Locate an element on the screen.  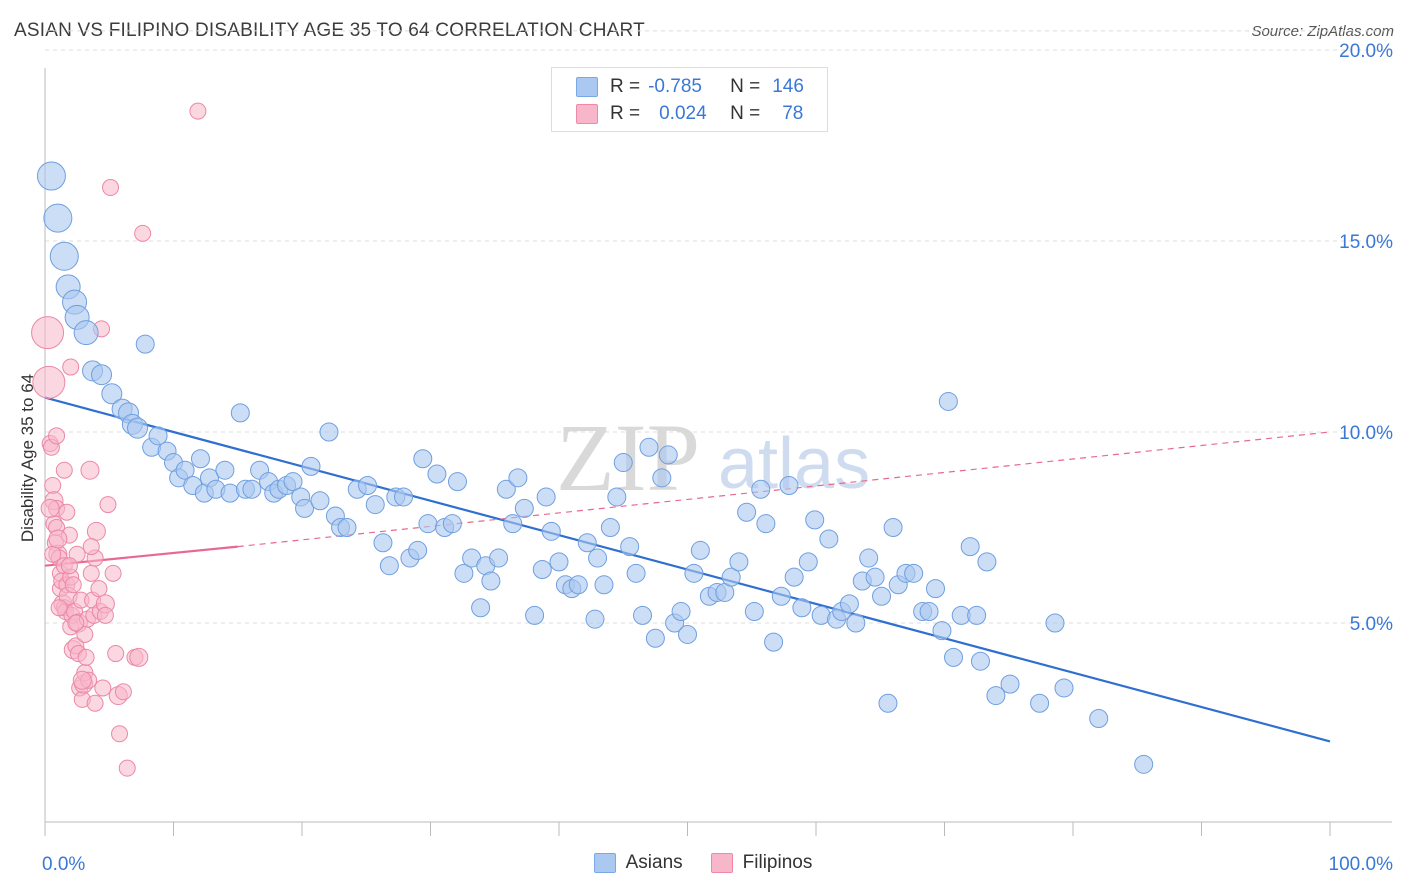
legend-item-filipinos: Filipinos is located at coordinates (761, 863).